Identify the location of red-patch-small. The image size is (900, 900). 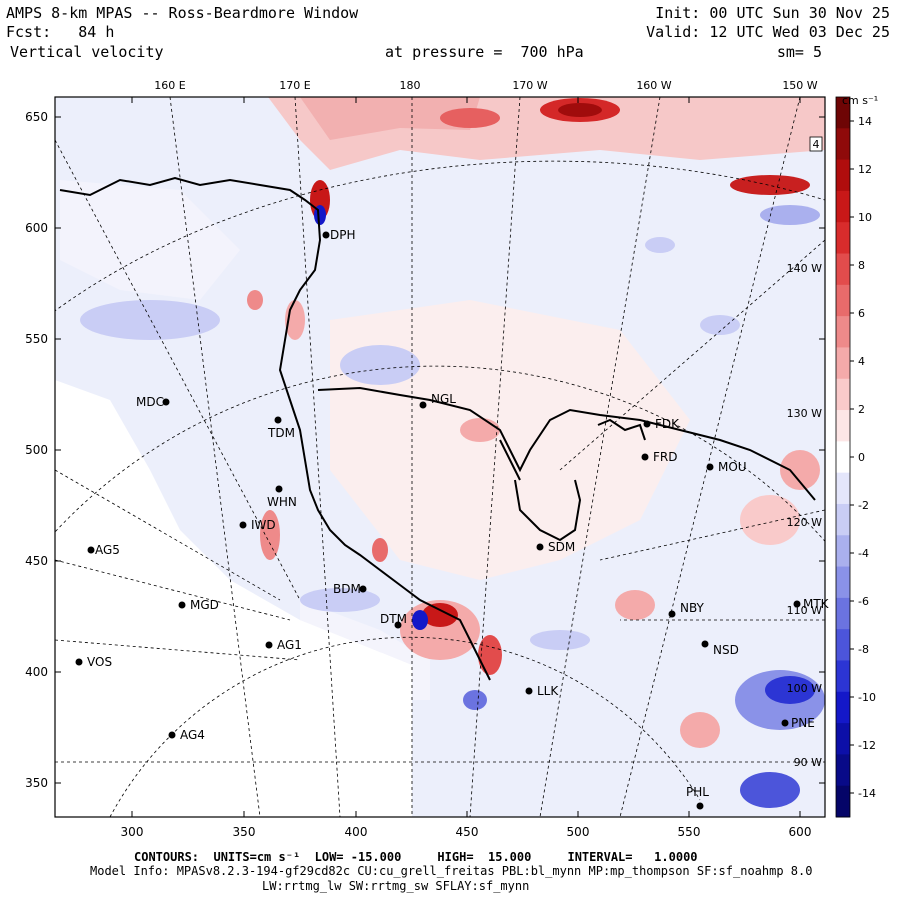
(255, 300).